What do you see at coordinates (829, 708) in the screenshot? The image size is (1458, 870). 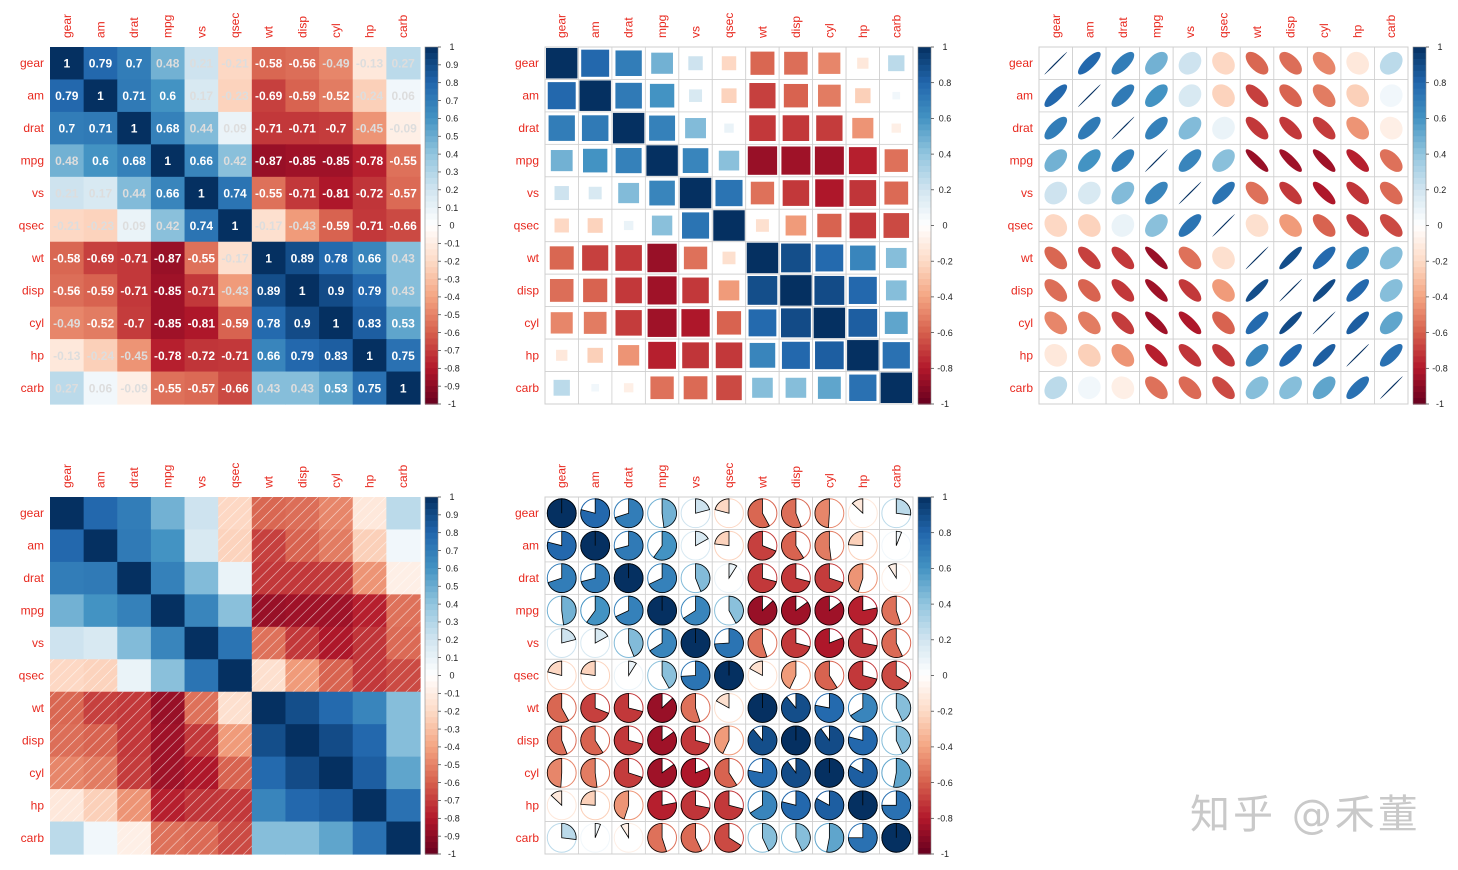 I see `cell-wt-cyl` at bounding box center [829, 708].